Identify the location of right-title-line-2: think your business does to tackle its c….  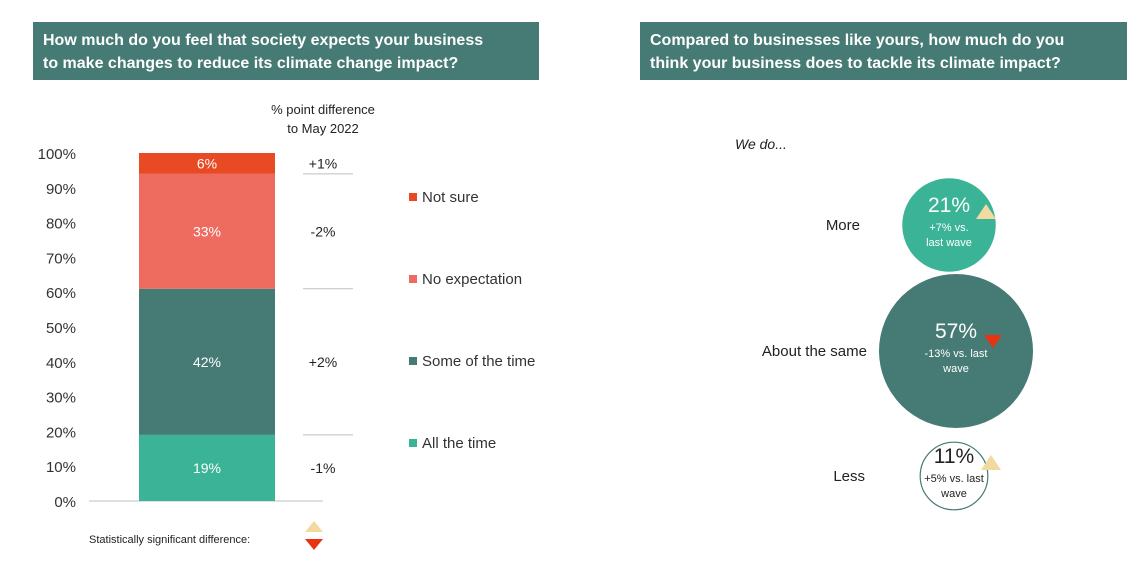
(855, 63).